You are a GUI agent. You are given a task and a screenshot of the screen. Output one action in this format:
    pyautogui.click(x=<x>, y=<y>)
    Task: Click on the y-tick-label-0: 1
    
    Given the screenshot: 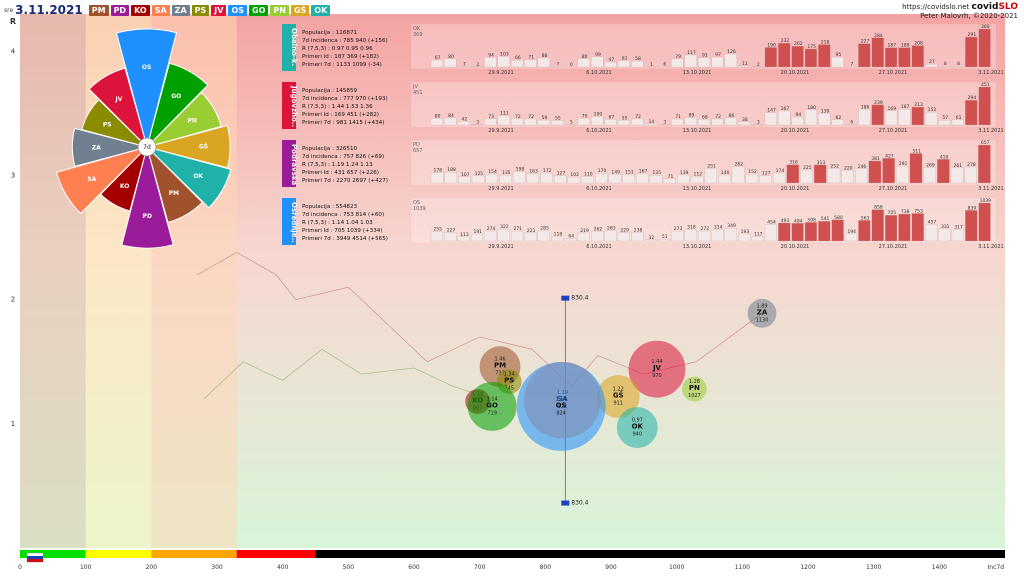 What is the action you would take?
    pyautogui.click(x=13, y=424)
    